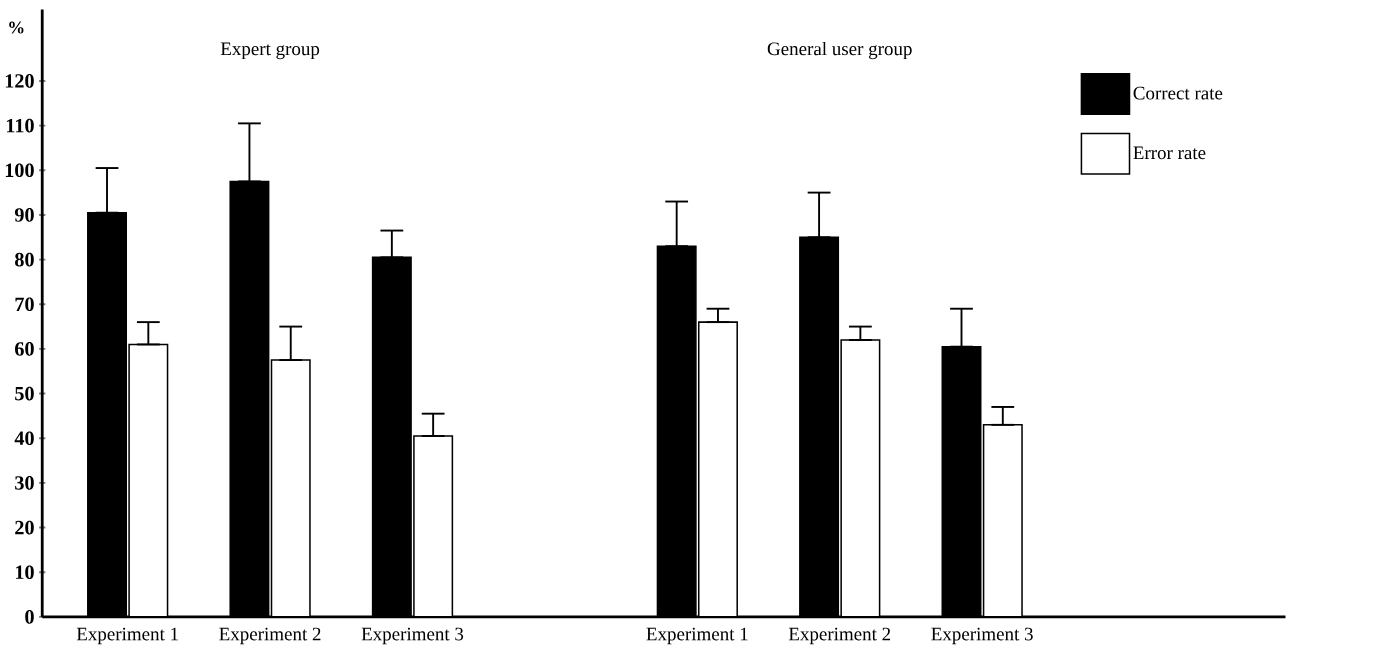  What do you see at coordinates (24, 527) in the screenshot?
I see `y-tick-label: 20` at bounding box center [24, 527].